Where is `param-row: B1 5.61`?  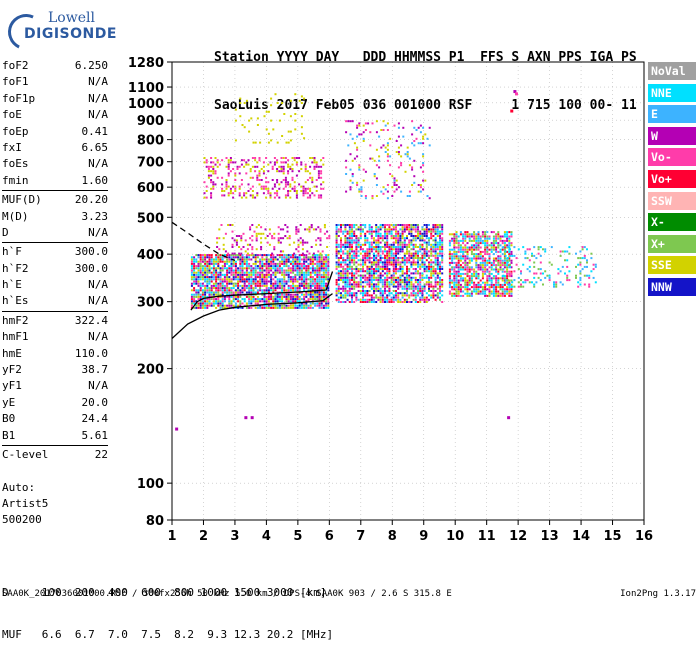
param-row: B1 5.61 is located at coordinates (55, 436).